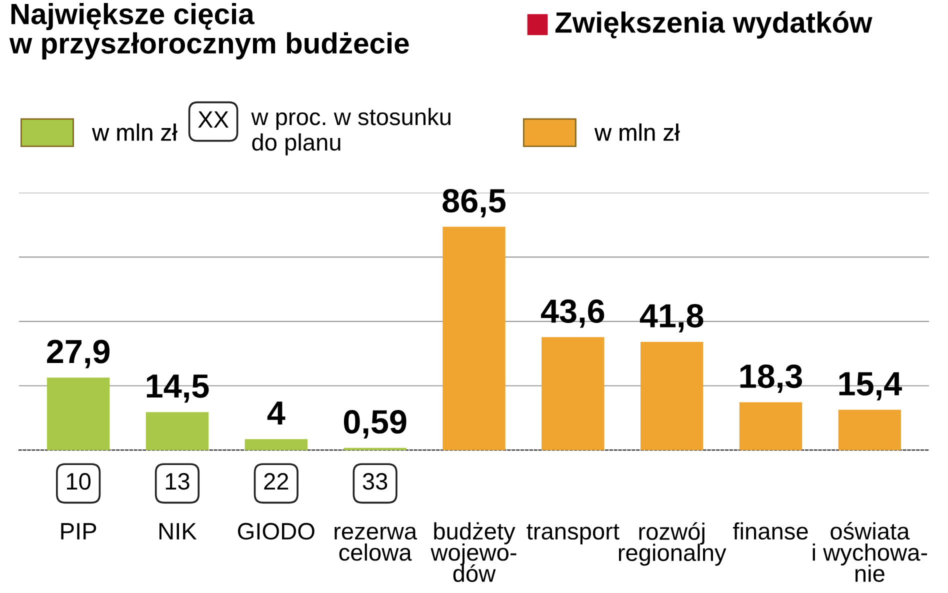  I want to click on data-label: 41,8, so click(672, 318).